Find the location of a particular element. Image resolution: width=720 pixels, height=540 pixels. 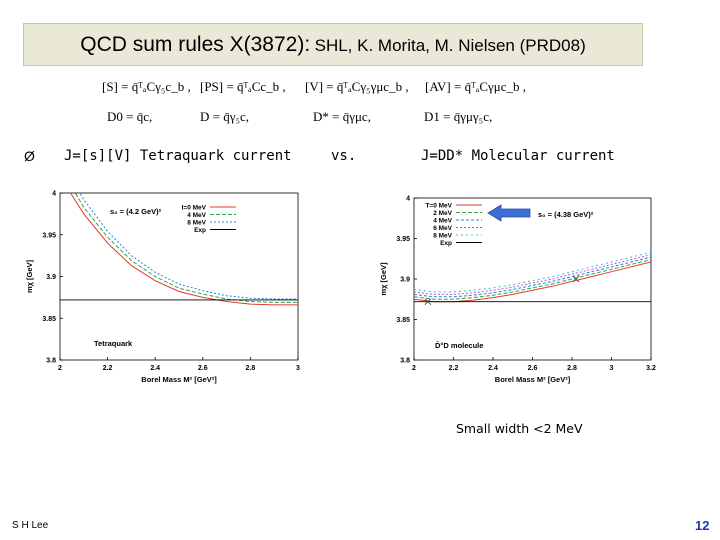

formula-dstar: D* = q̄γμc, is located at coordinates (342, 116).